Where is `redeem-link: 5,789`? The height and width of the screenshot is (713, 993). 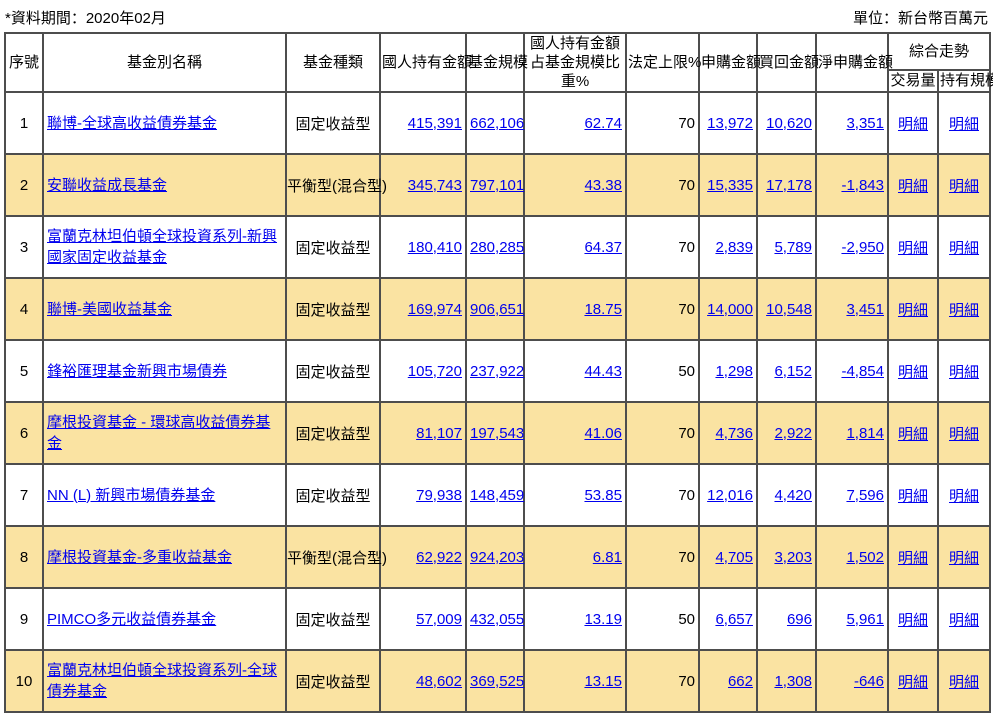 redeem-link: 5,789 is located at coordinates (793, 247).